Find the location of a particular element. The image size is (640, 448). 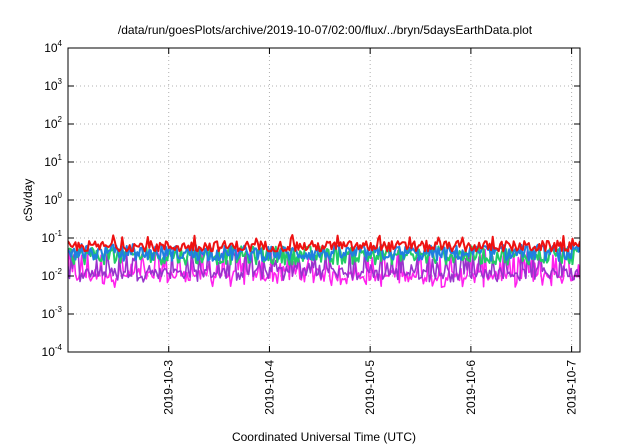

x-tick-label: 2019-10-6 is located at coordinates (471, 387).